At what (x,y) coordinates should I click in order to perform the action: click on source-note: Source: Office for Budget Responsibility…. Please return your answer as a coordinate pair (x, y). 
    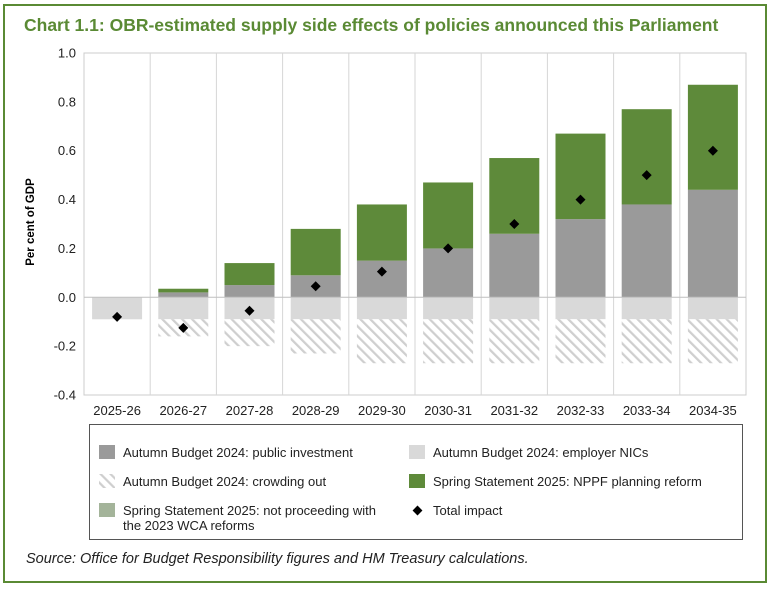
    Looking at the image, I should click on (277, 559).